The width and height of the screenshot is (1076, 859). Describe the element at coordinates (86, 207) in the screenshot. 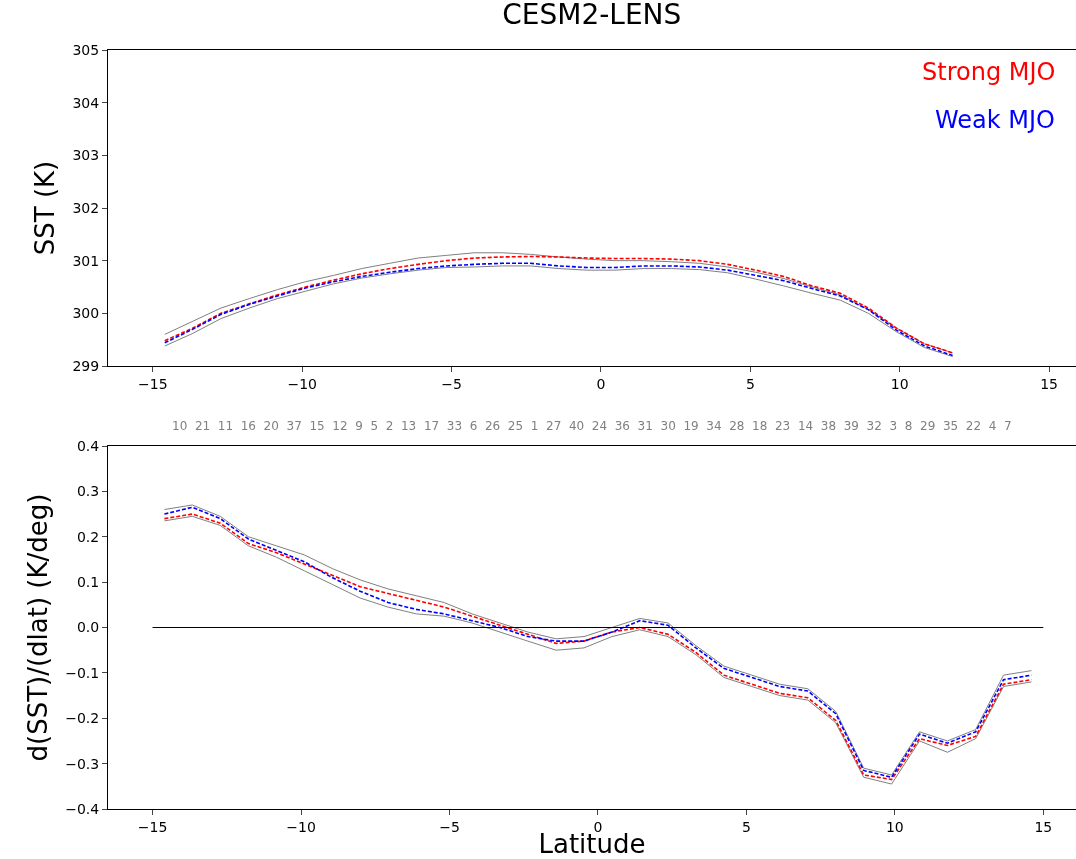

I see `y-tick-label: 302` at that location.